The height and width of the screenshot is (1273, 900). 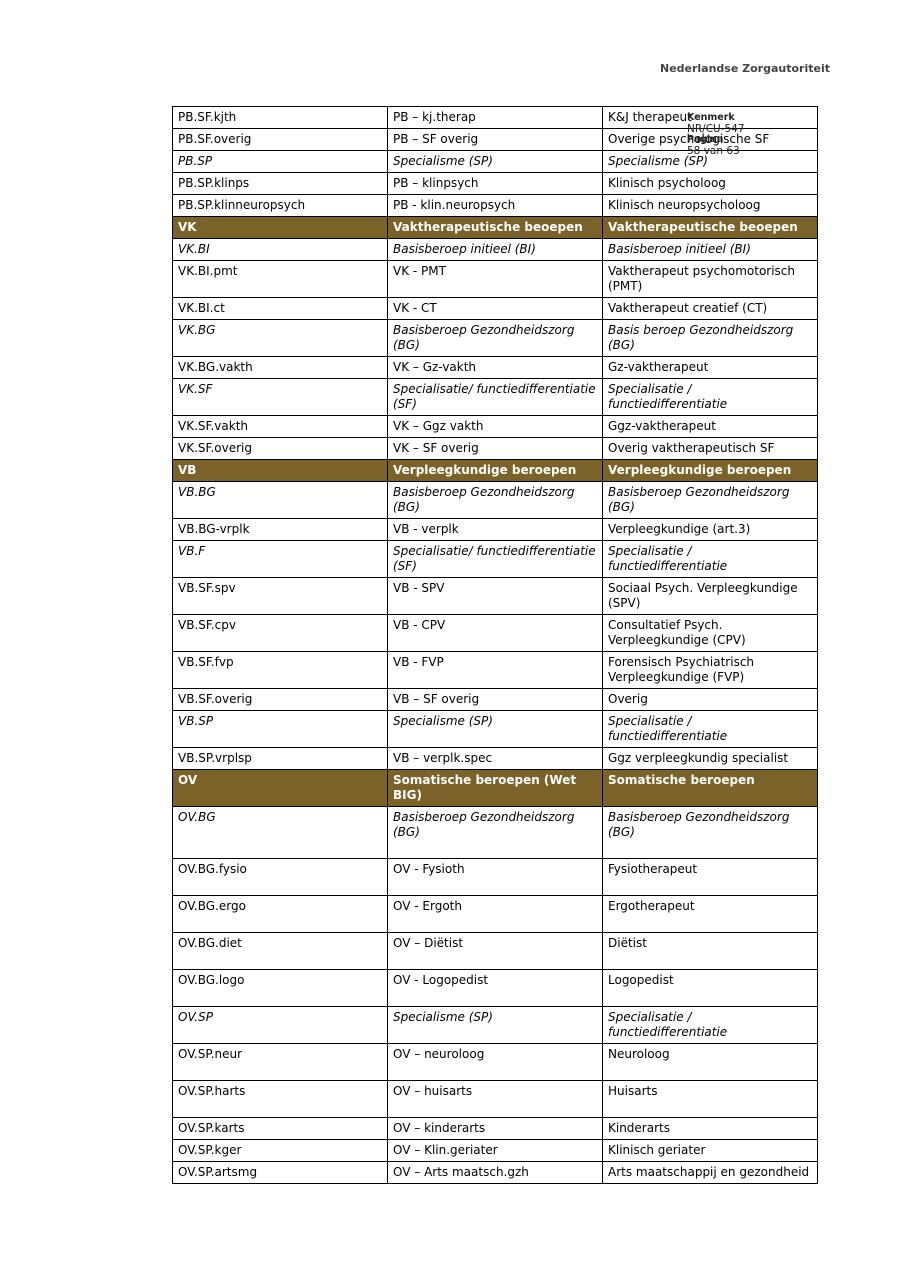 What do you see at coordinates (713, 151) in the screenshot?
I see `pagina: 58 van 63` at bounding box center [713, 151].